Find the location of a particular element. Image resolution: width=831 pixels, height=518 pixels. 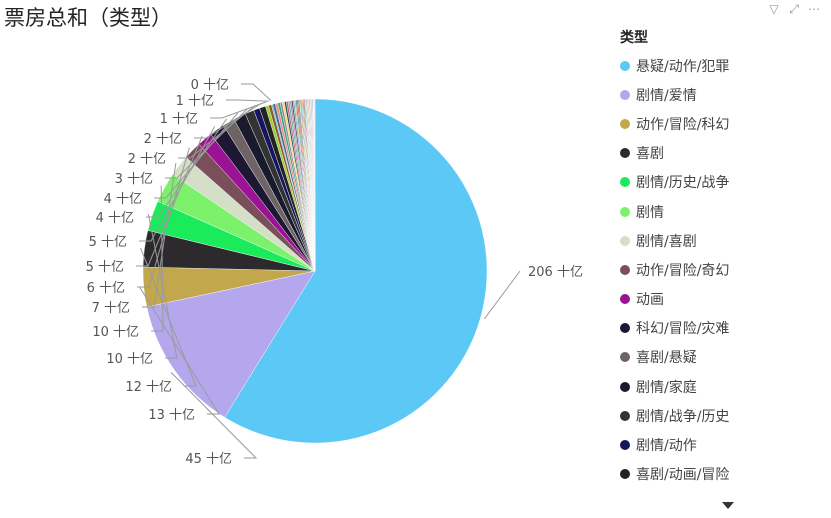

legend-label: 剧情 is located at coordinates (650, 212).